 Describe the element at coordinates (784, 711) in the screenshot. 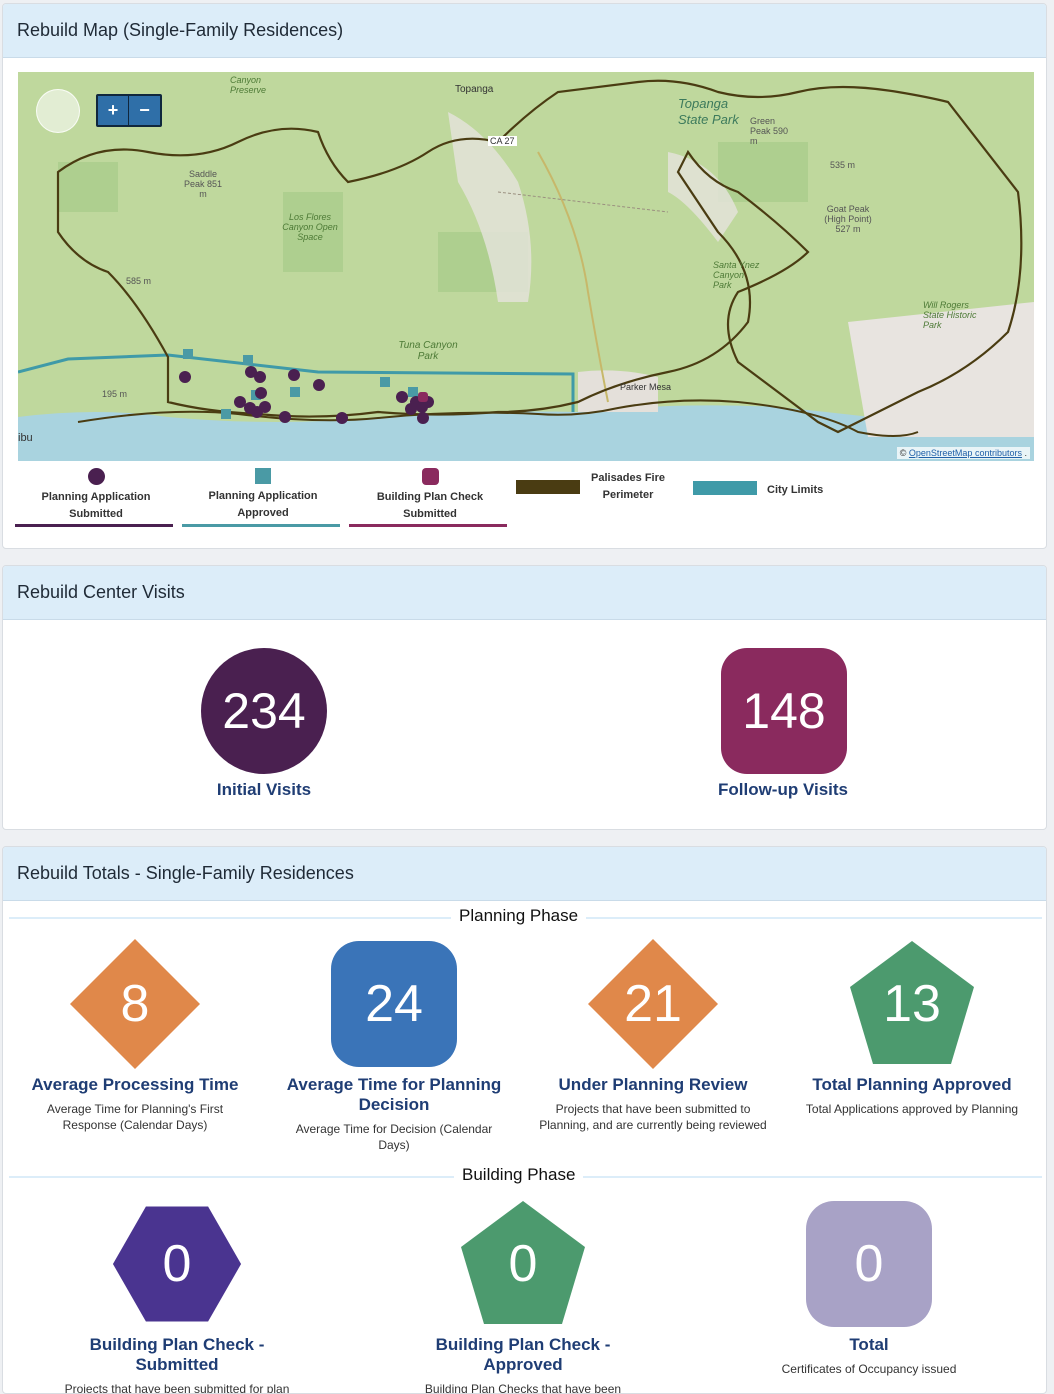

I see `followup-visits-badge: 148` at that location.